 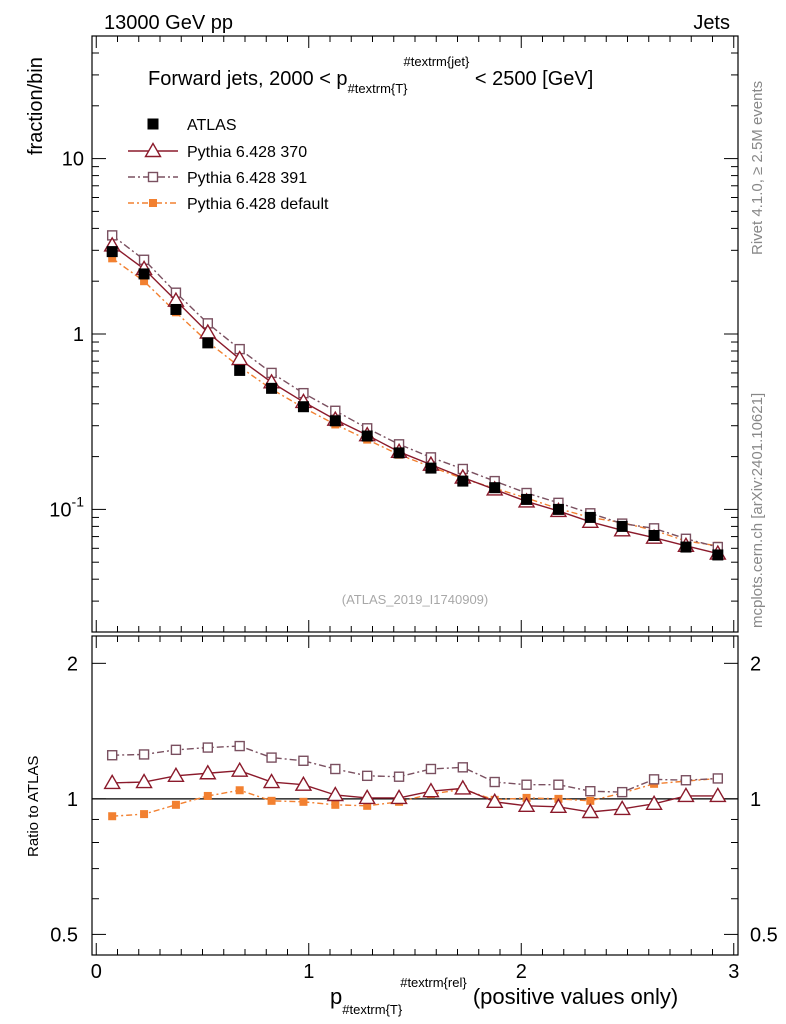 What do you see at coordinates (36, 106) in the screenshot?
I see `main-ylabel: fraction/bin` at bounding box center [36, 106].